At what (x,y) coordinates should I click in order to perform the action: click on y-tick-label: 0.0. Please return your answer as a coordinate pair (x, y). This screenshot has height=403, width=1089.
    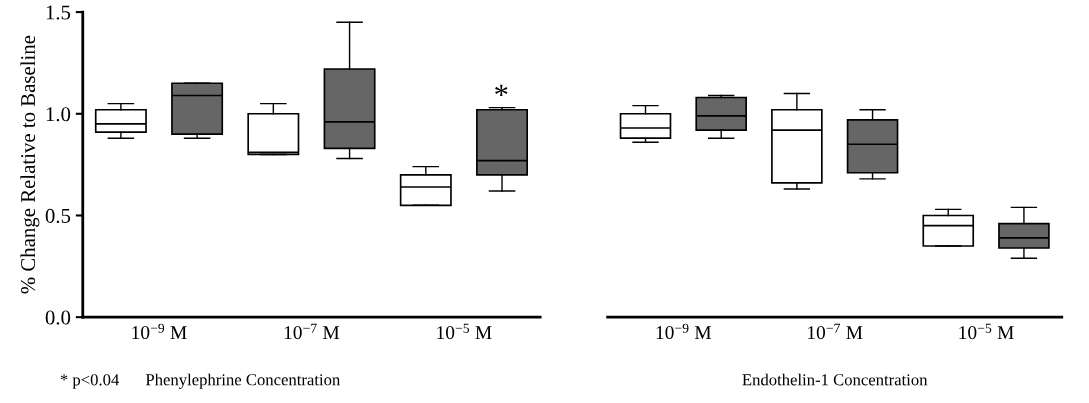
    Looking at the image, I should click on (58, 317).